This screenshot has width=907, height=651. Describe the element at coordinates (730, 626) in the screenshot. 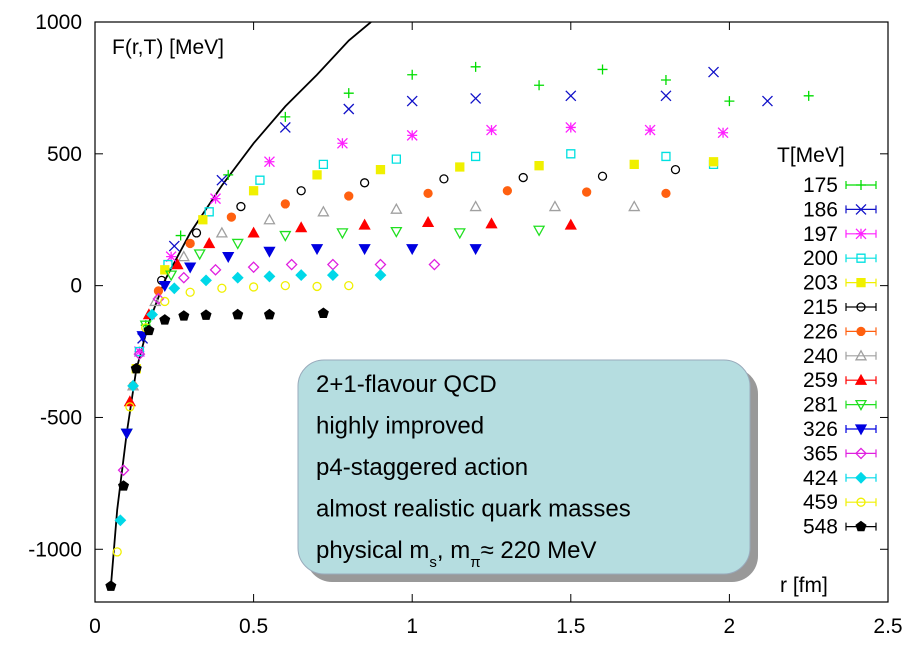

I see `x-tick-label: 2` at that location.